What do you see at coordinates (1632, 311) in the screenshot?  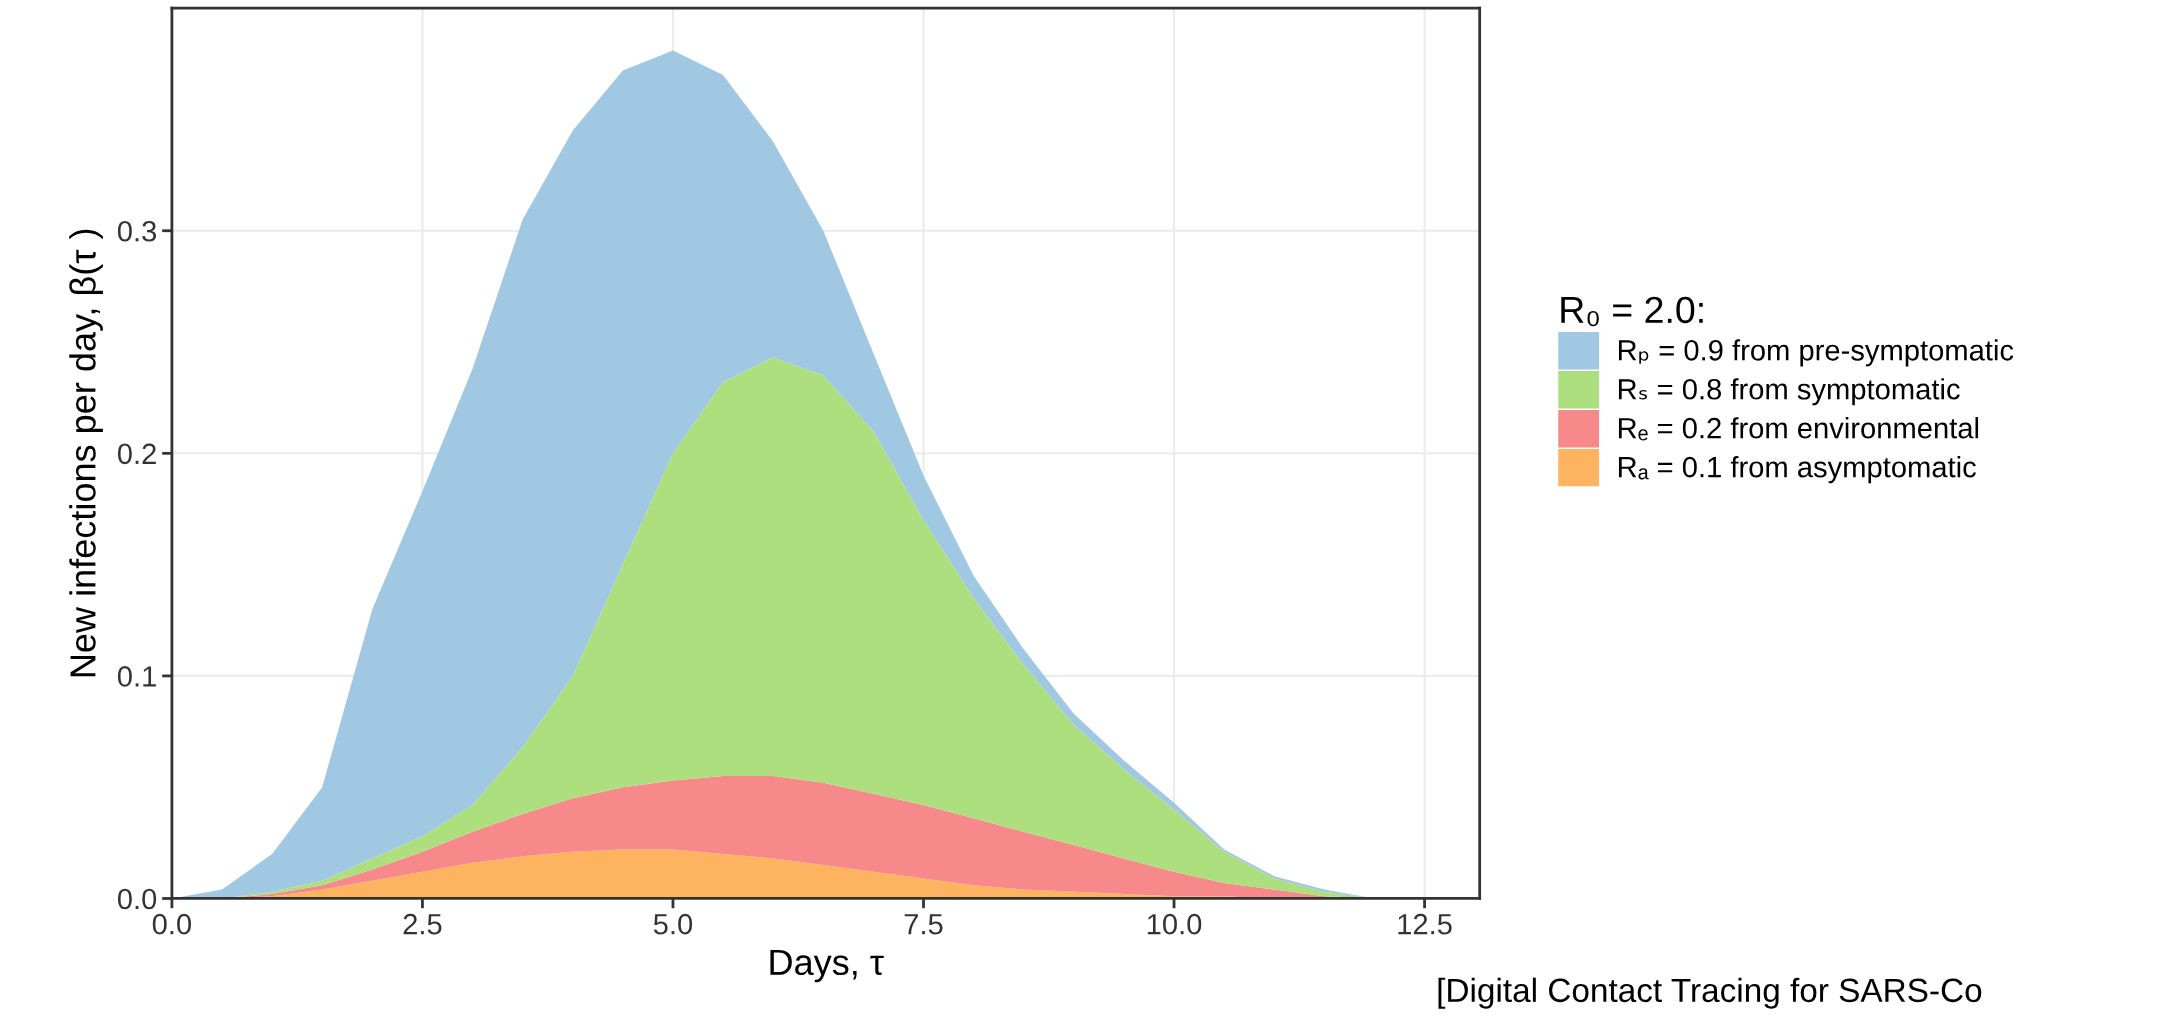 I see `legend-title: R₀ = 2.0:` at bounding box center [1632, 311].